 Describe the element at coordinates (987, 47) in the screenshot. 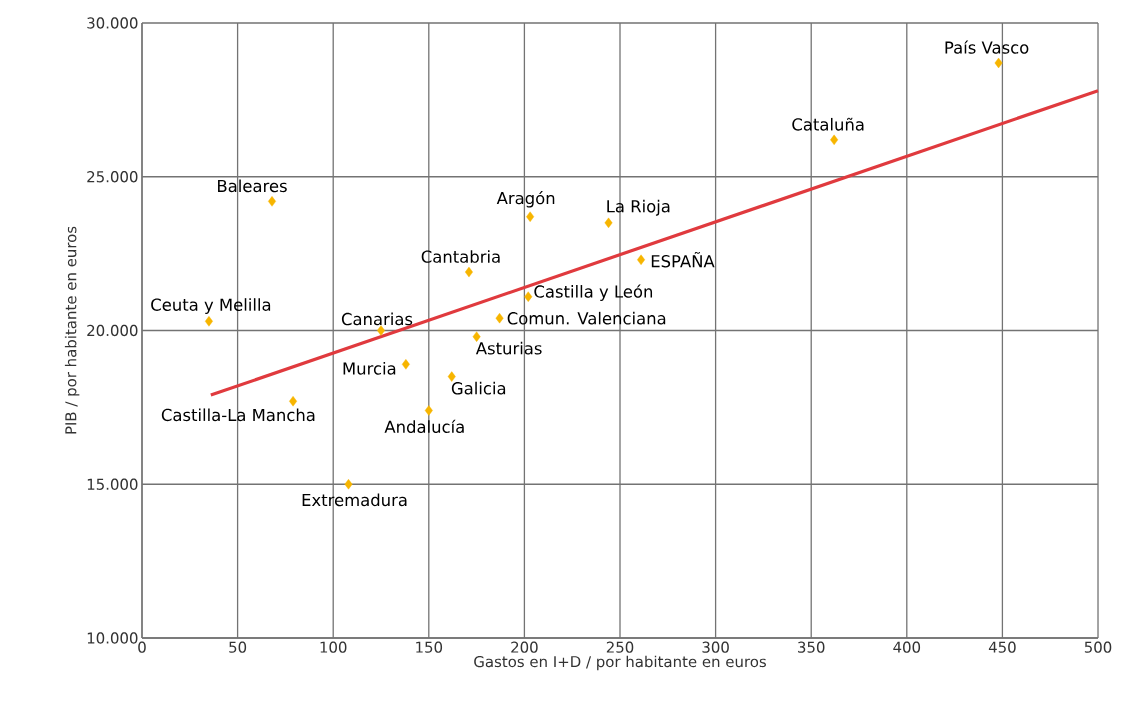

I see `annotation: País Vasco` at that location.